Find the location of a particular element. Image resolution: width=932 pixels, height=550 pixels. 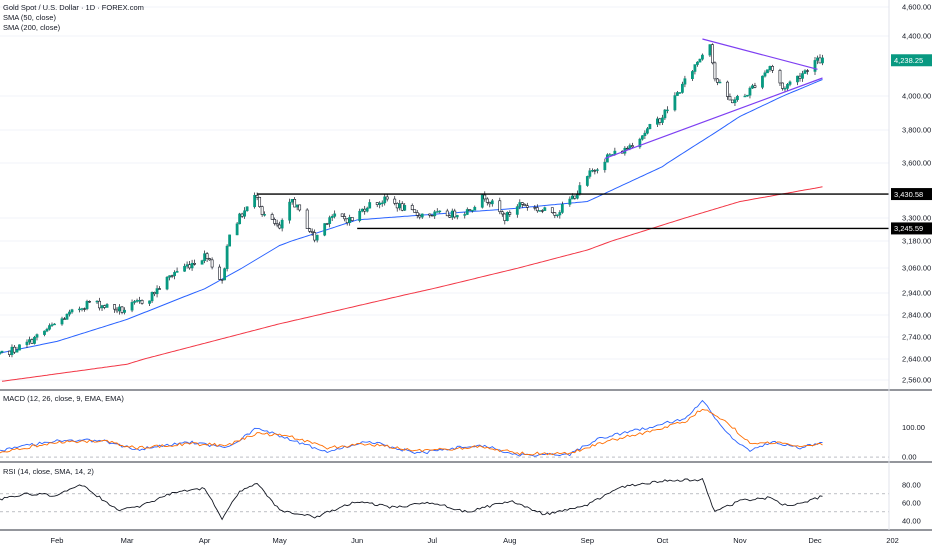

time-tick-label: Oct is located at coordinates (663, 540).